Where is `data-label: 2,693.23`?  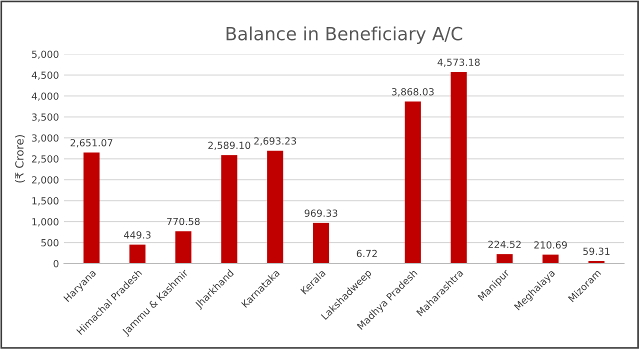
data-label: 2,693.23 is located at coordinates (275, 141).